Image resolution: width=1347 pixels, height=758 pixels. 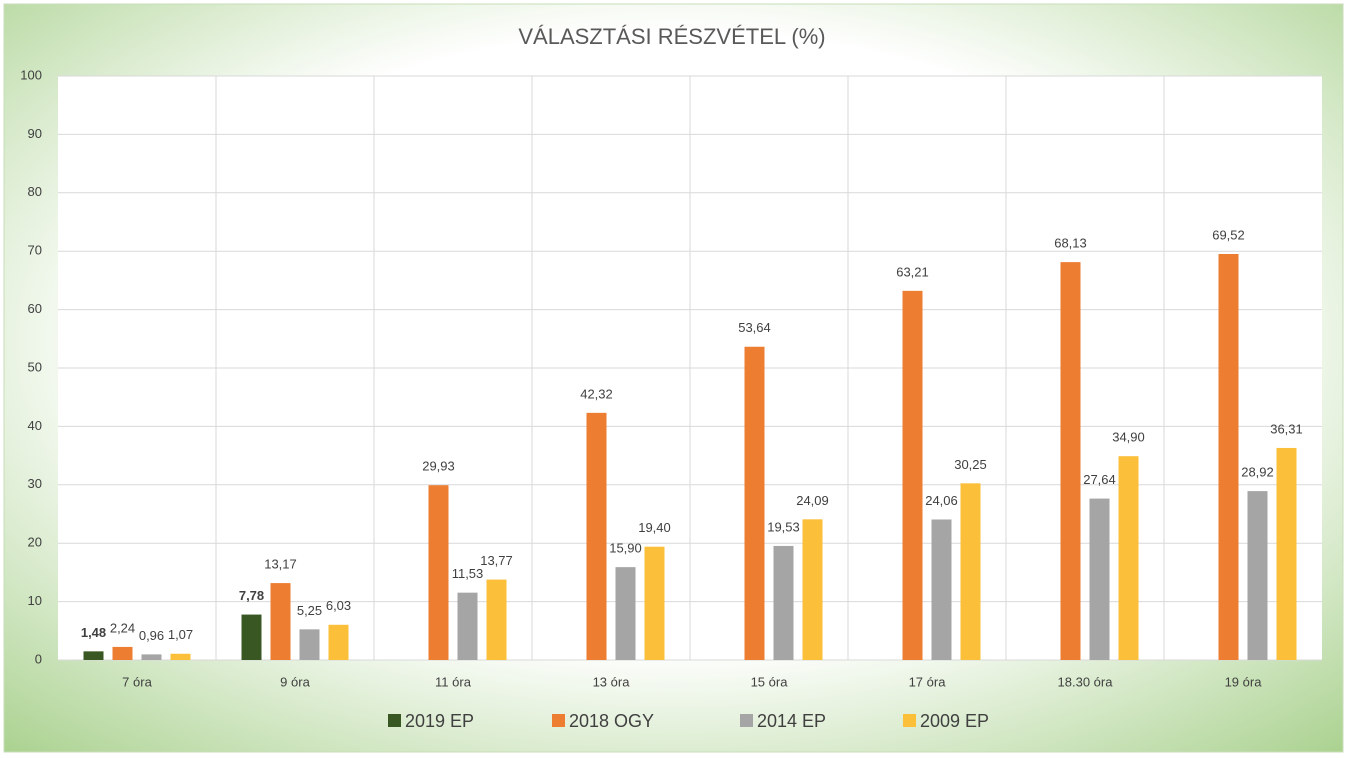 What do you see at coordinates (35, 425) in the screenshot?
I see `y-tick-label: 40` at bounding box center [35, 425].